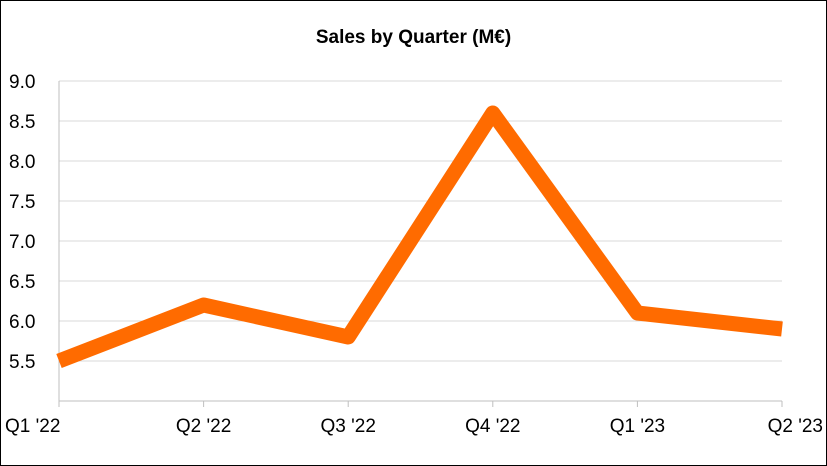  What do you see at coordinates (795, 426) in the screenshot?
I see `x-tick-label: Q2 '23` at bounding box center [795, 426].